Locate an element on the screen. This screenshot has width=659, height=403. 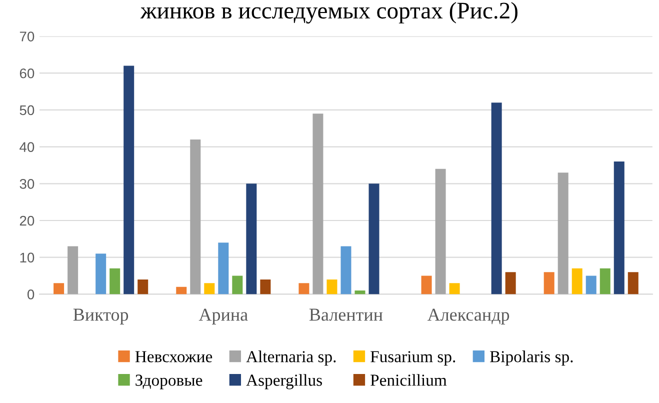
legend-label: Здоровые is located at coordinates (169, 382).